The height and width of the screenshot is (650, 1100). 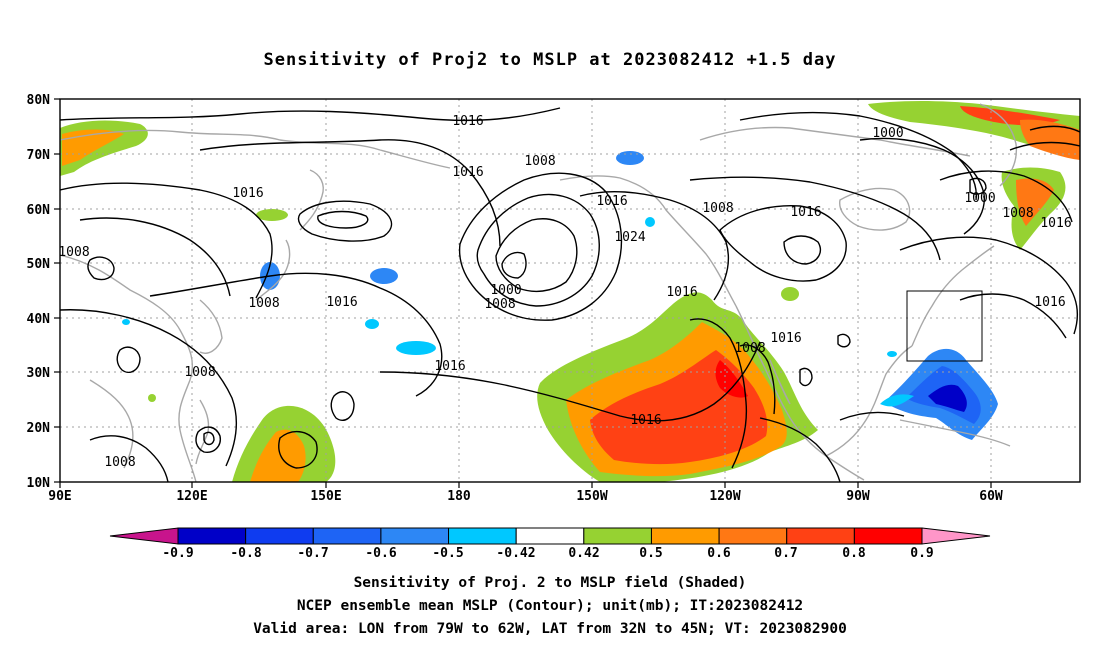 I want to click on negative-patch-gulf, so click(x=892, y=354).